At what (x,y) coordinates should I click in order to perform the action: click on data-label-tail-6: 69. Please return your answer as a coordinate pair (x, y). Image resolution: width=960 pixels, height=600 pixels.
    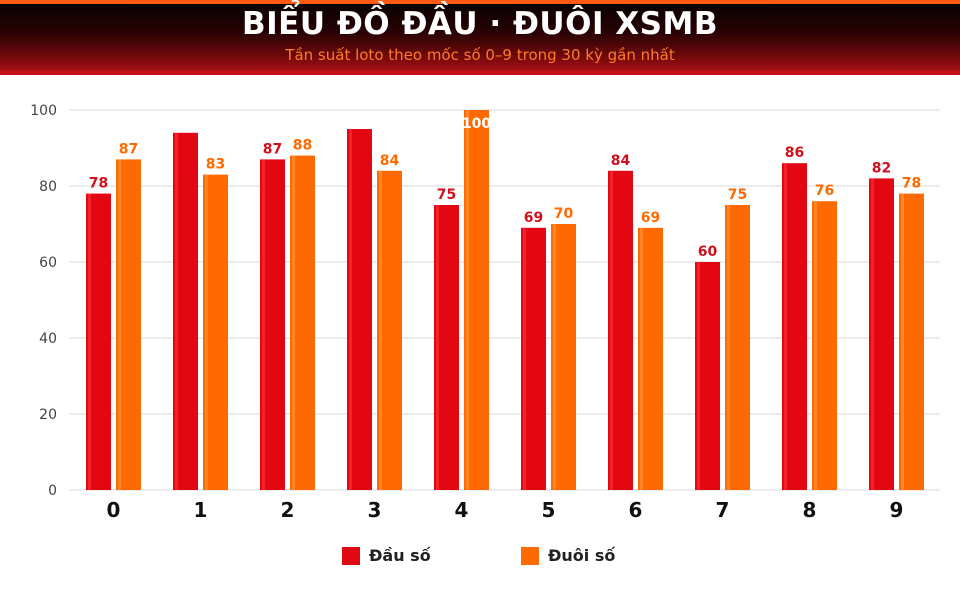
    Looking at the image, I should click on (650, 218).